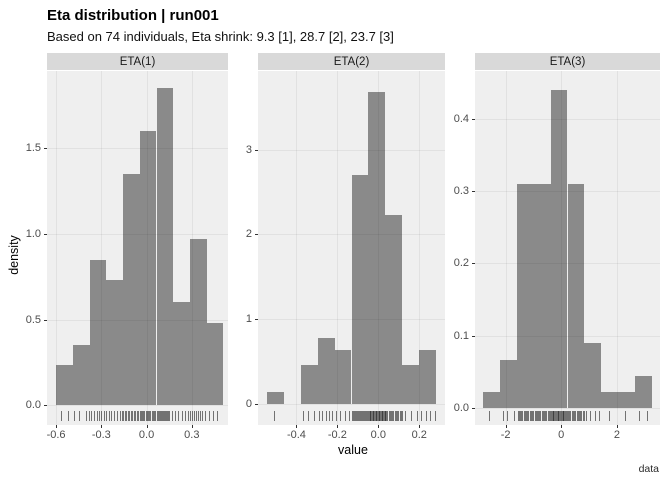  Describe the element at coordinates (461, 118) in the screenshot. I see `y-tick-label: 0.4` at that location.